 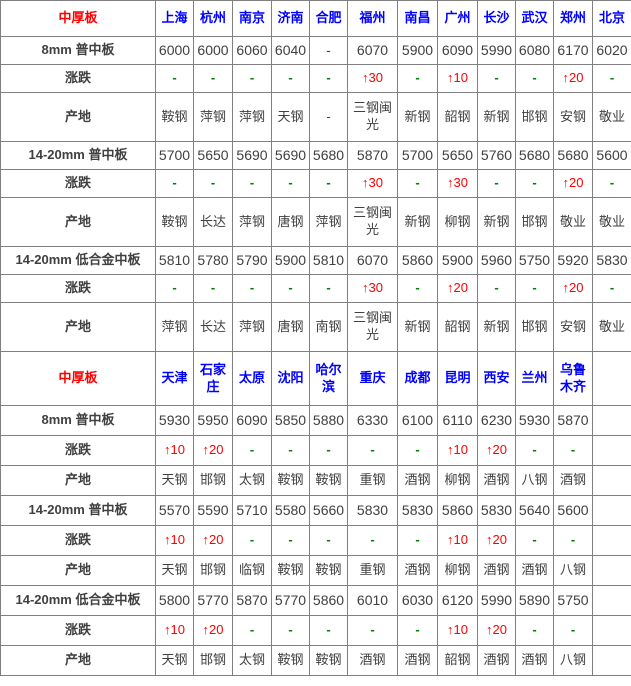 What do you see at coordinates (457, 155) in the screenshot?
I see `price-cell: 5650` at bounding box center [457, 155].